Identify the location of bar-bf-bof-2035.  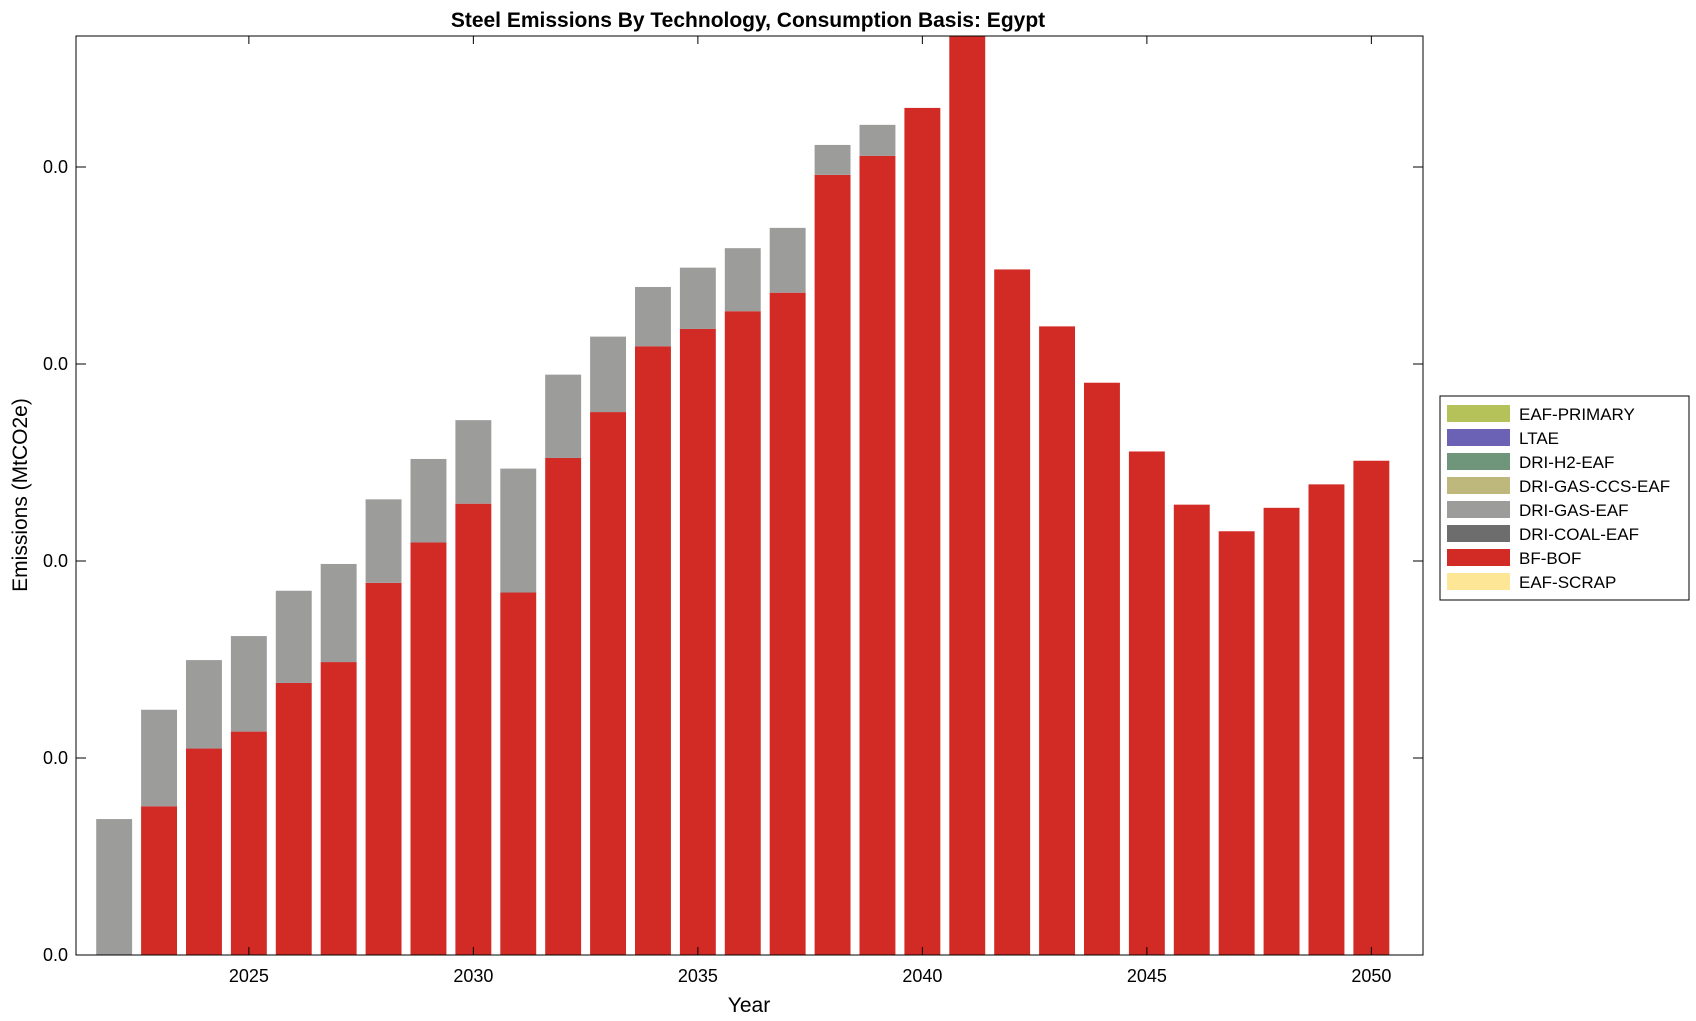
(697, 641).